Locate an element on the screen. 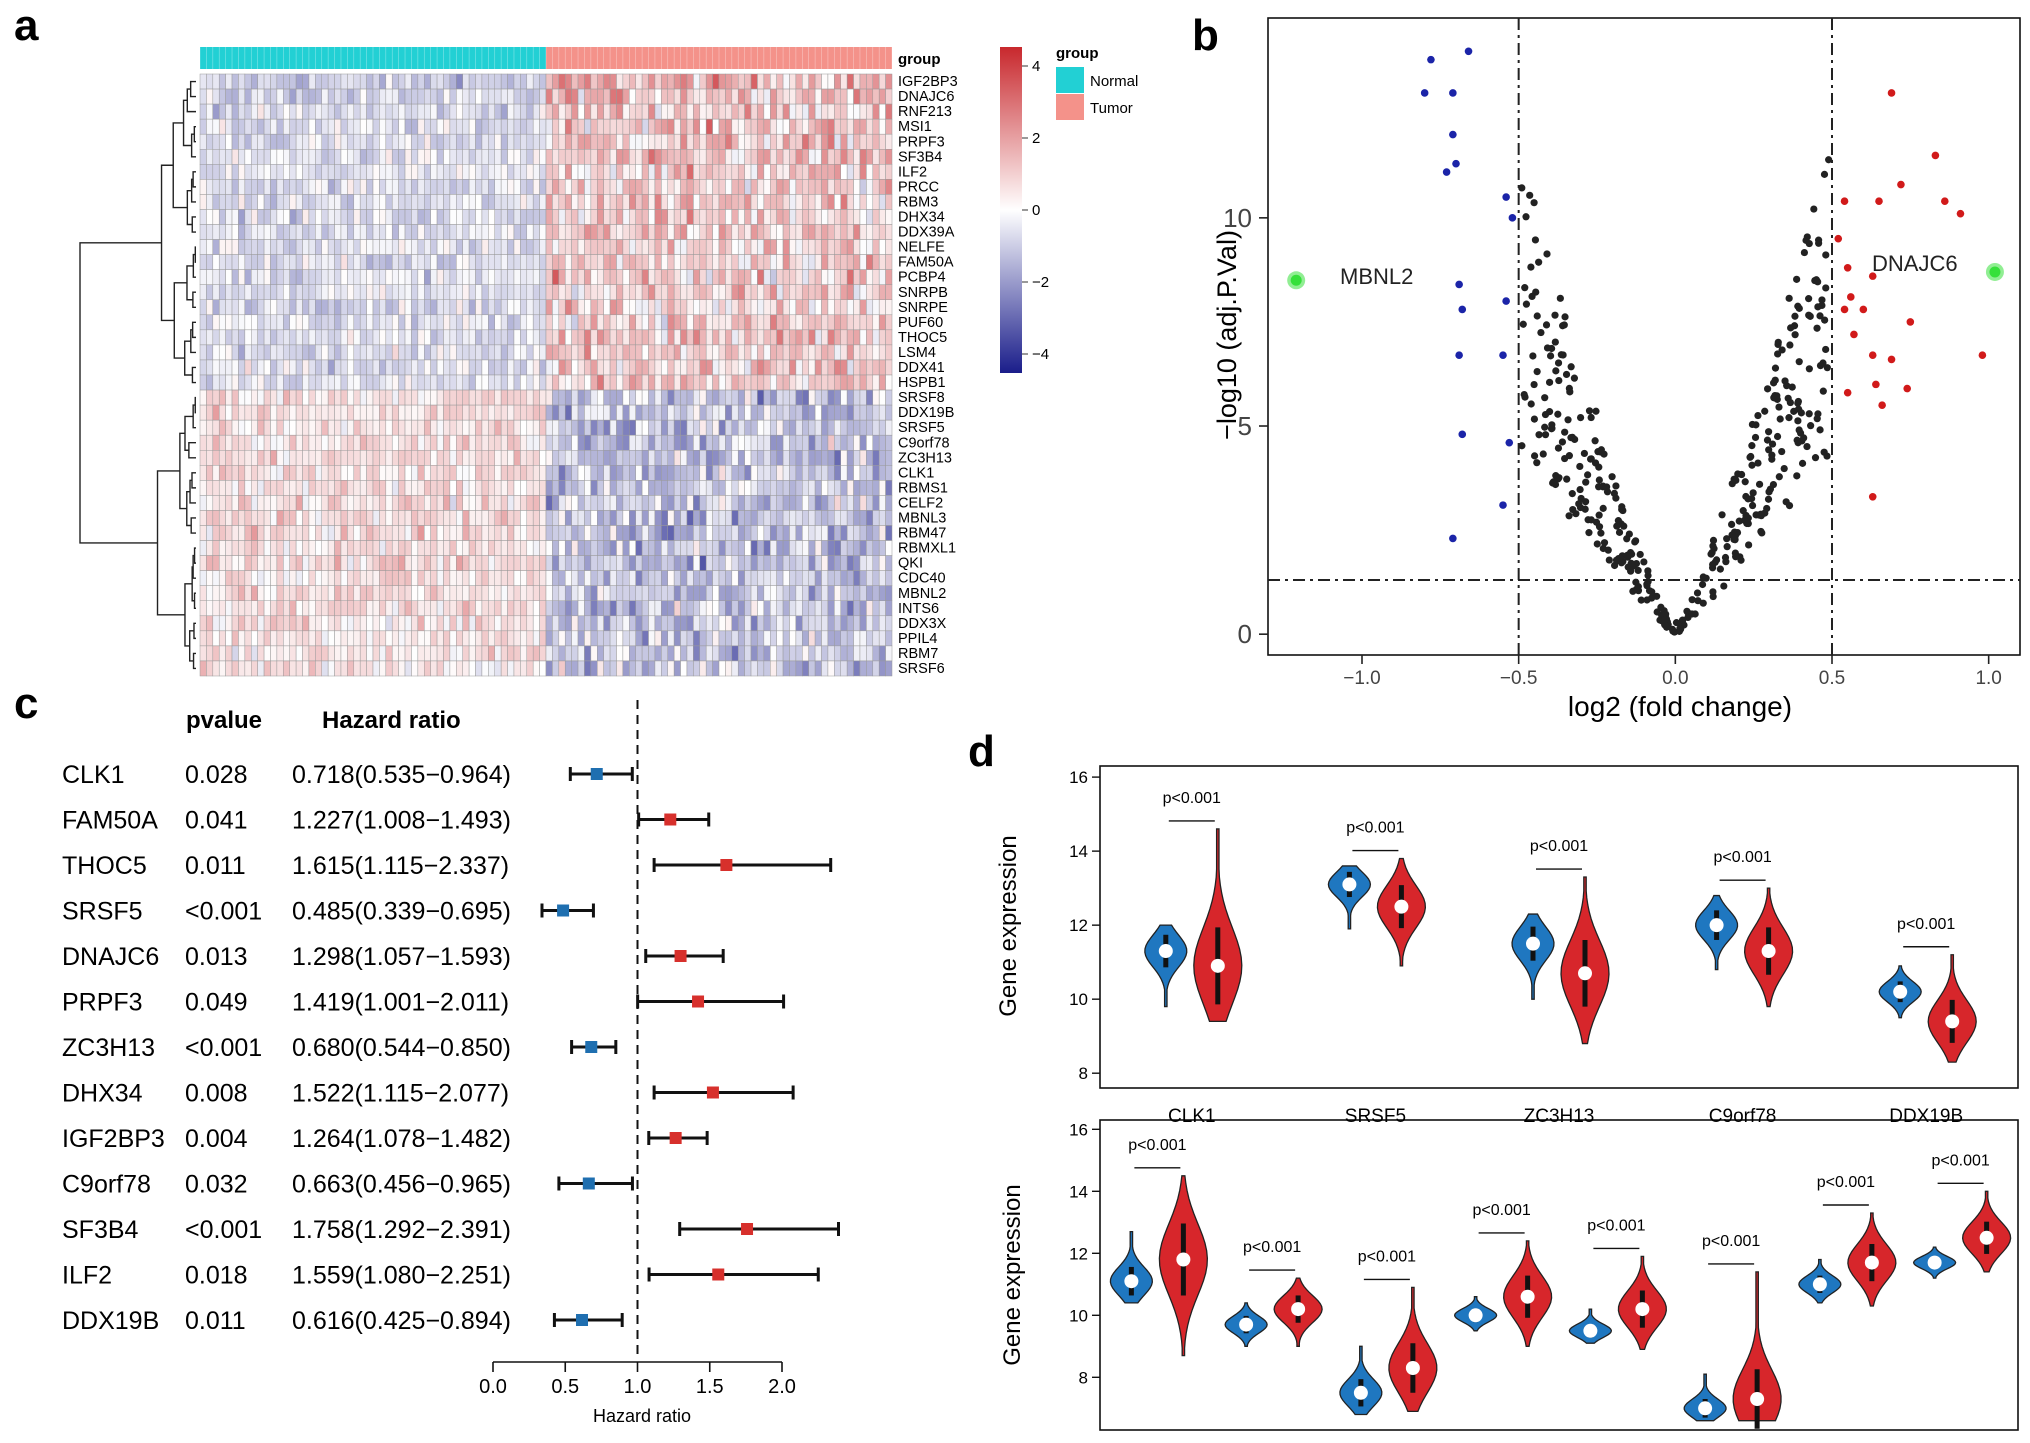  heatmap-row-label: SRSF8 is located at coordinates (921, 398).